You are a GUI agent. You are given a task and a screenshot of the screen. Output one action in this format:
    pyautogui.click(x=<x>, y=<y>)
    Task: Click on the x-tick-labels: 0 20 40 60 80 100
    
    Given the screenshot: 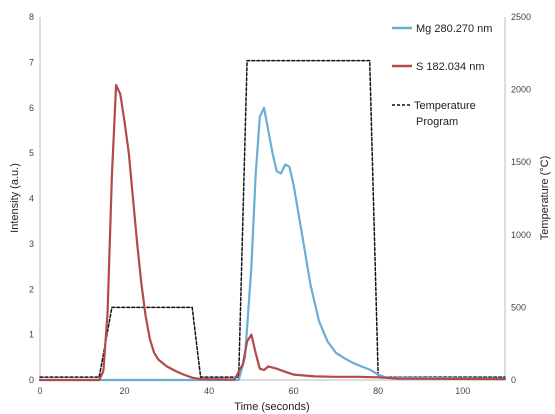 What is the action you would take?
    pyautogui.click(x=253, y=391)
    